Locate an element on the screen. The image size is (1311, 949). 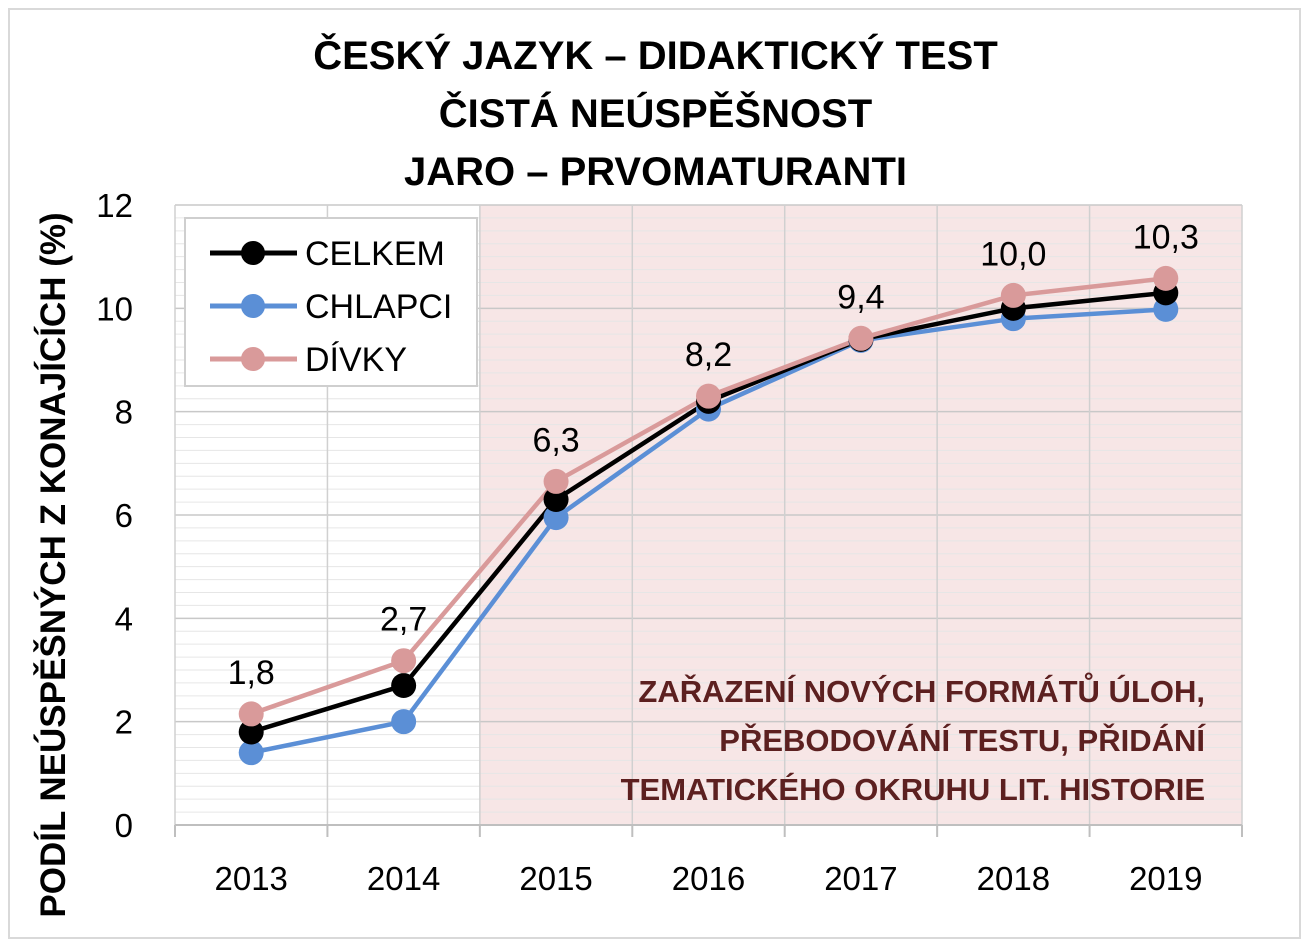
y-tick-label: 4 is located at coordinates (124, 618).